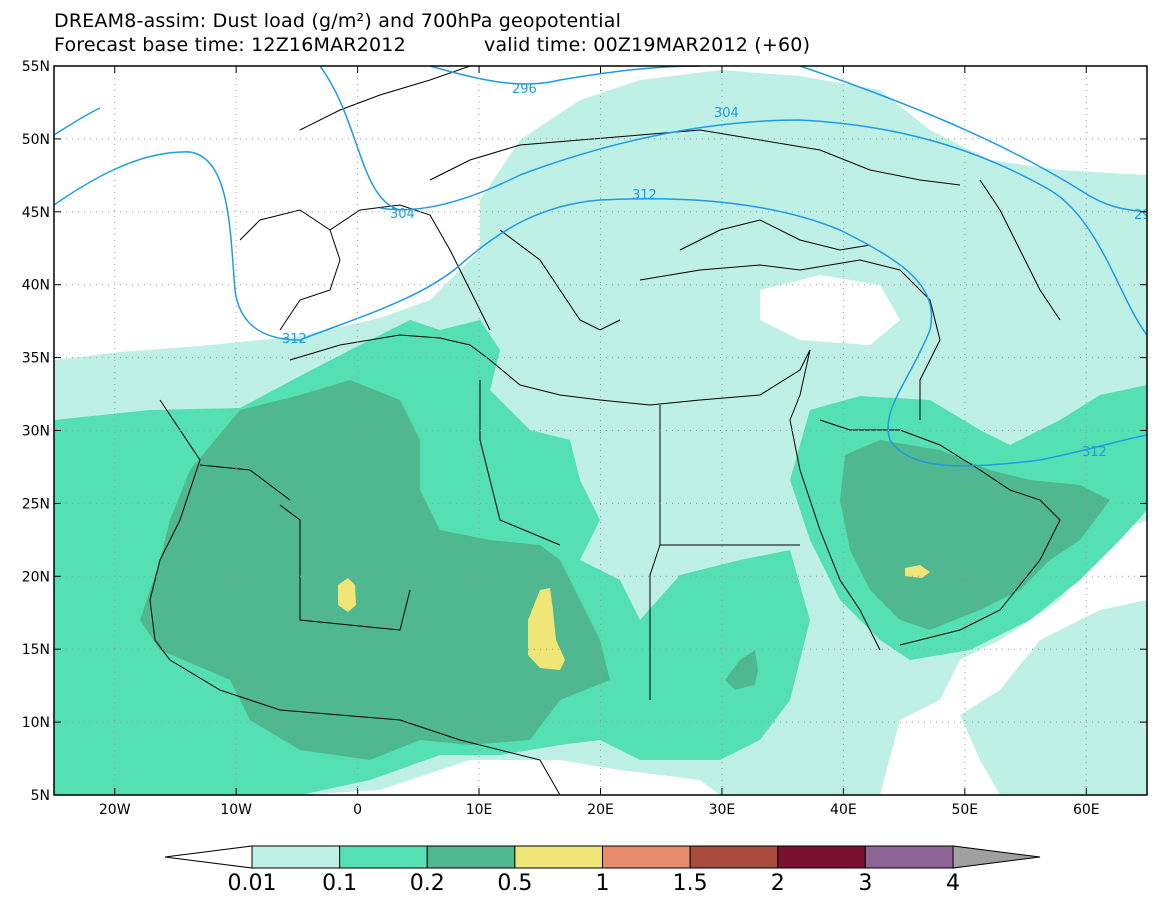  What do you see at coordinates (602, 870) in the screenshot?
I see `colorbar: 0.01 0.1 0.2 0.5 1 1.5 2 3 4` at bounding box center [602, 870].